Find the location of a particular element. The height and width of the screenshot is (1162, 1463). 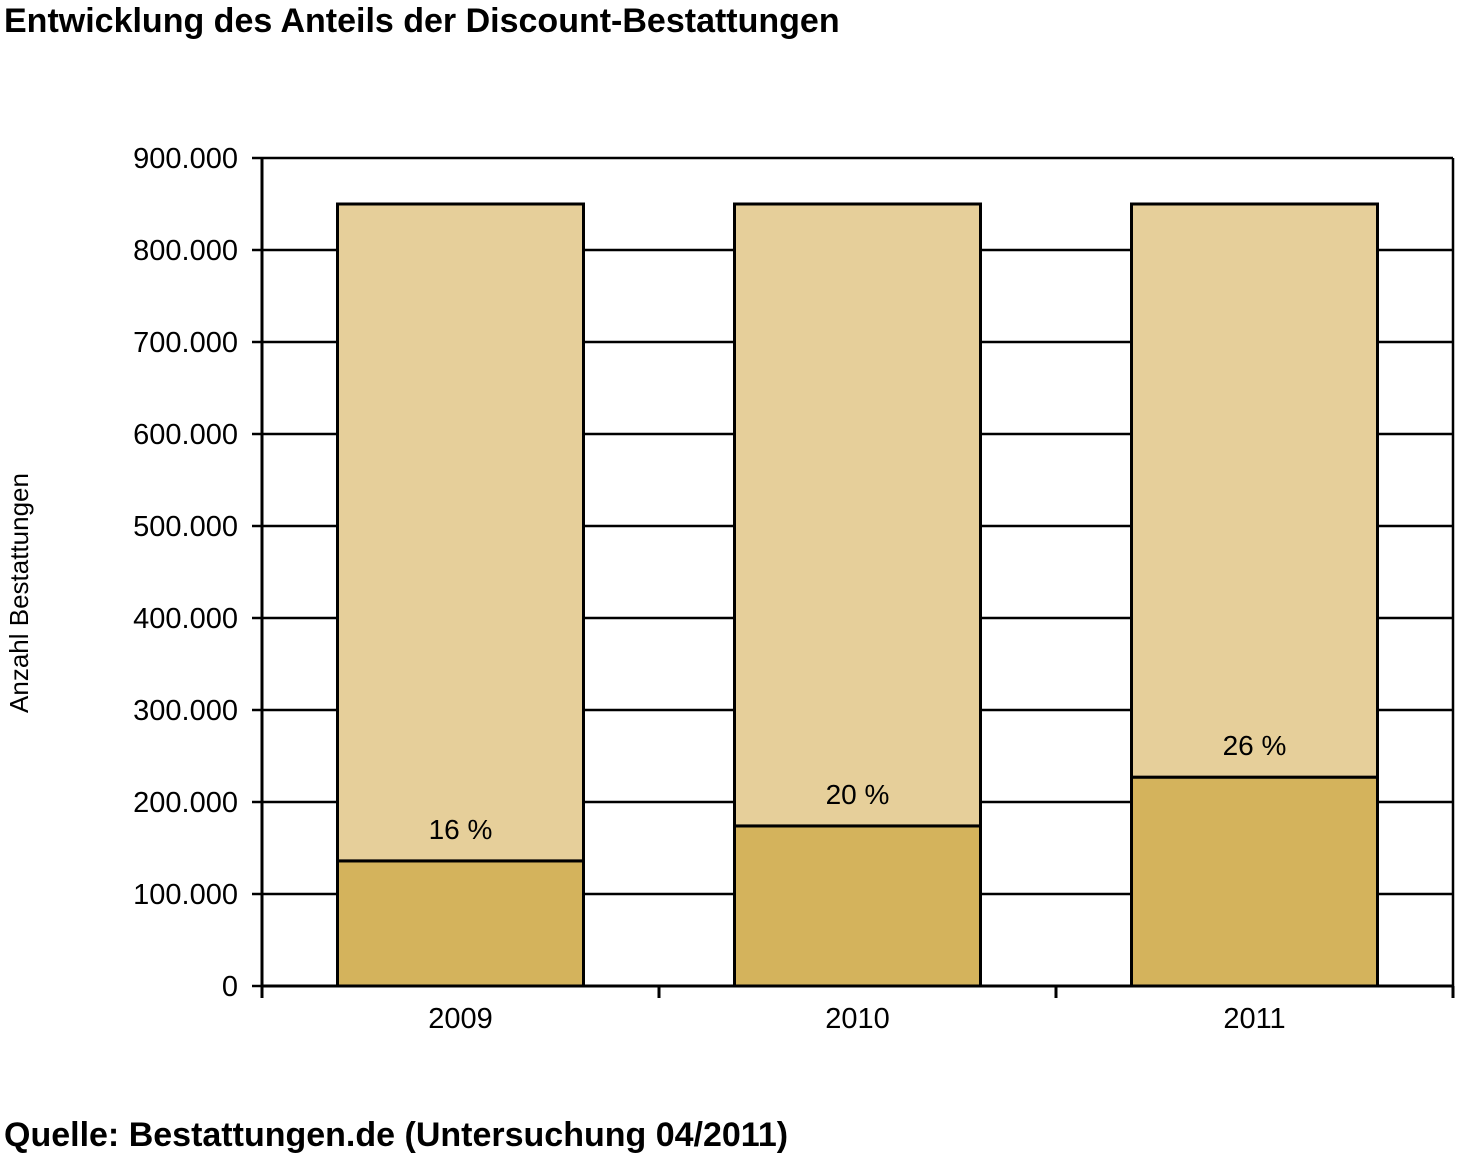

y-tick-label: 100.000 is located at coordinates (185, 895).